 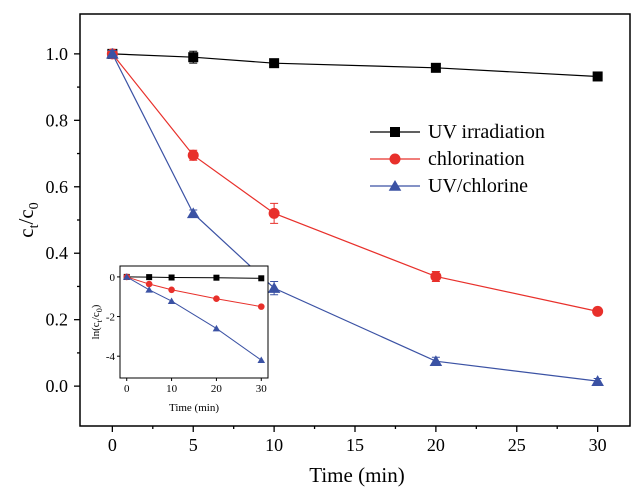 I want to click on y-tick-label: 0.0, so click(x=57, y=386).